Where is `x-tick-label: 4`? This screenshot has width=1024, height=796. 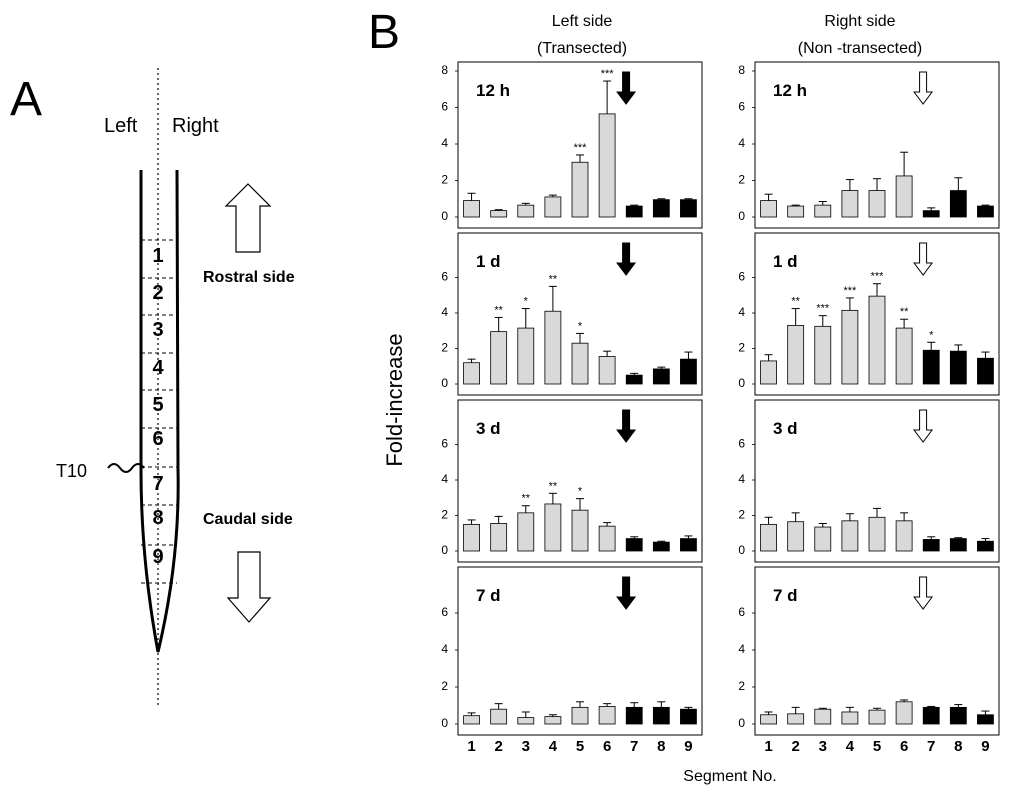 x-tick-label: 4 is located at coordinates (553, 746).